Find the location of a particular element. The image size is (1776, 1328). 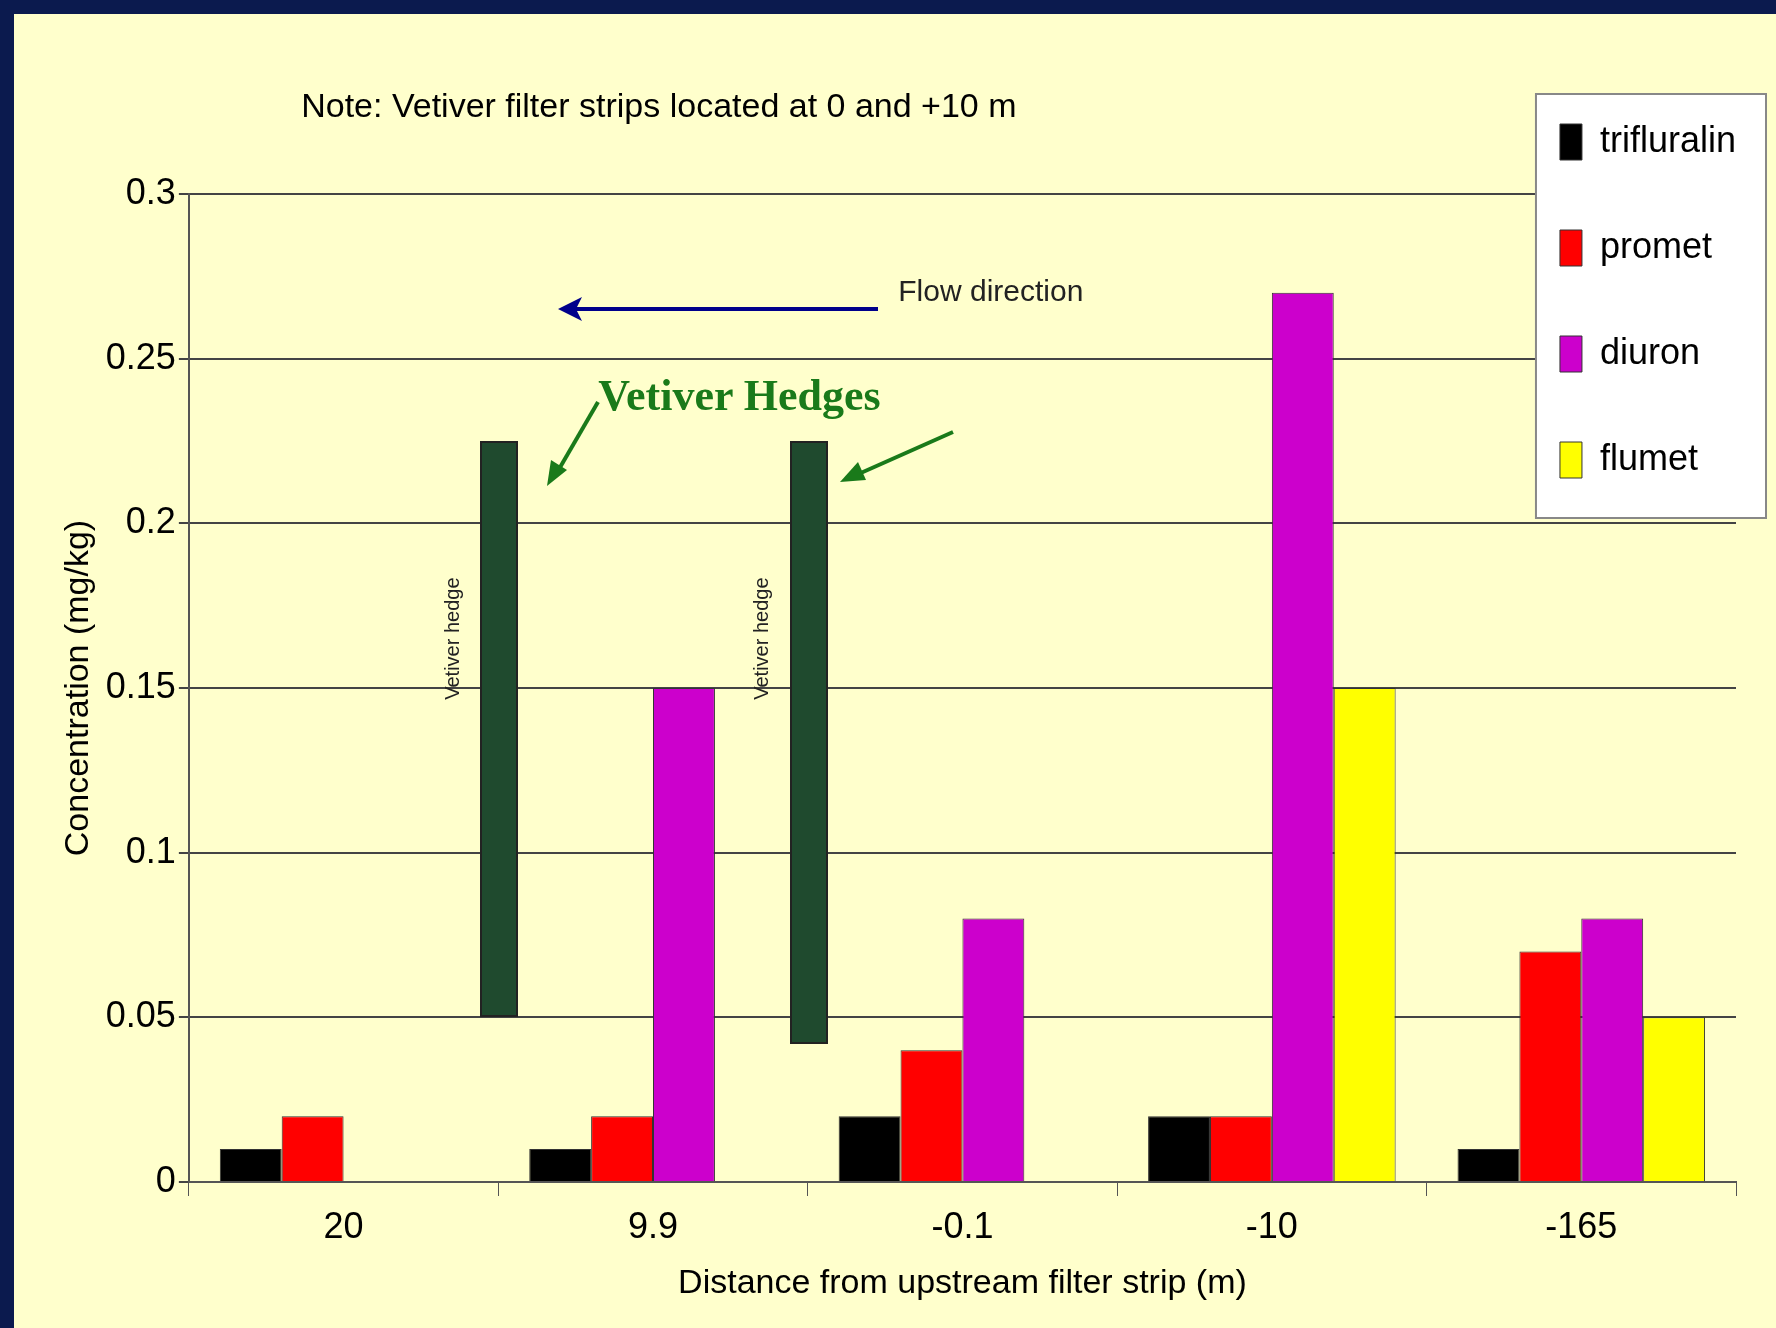

x-tick-label: -165 is located at coordinates (1581, 1225).